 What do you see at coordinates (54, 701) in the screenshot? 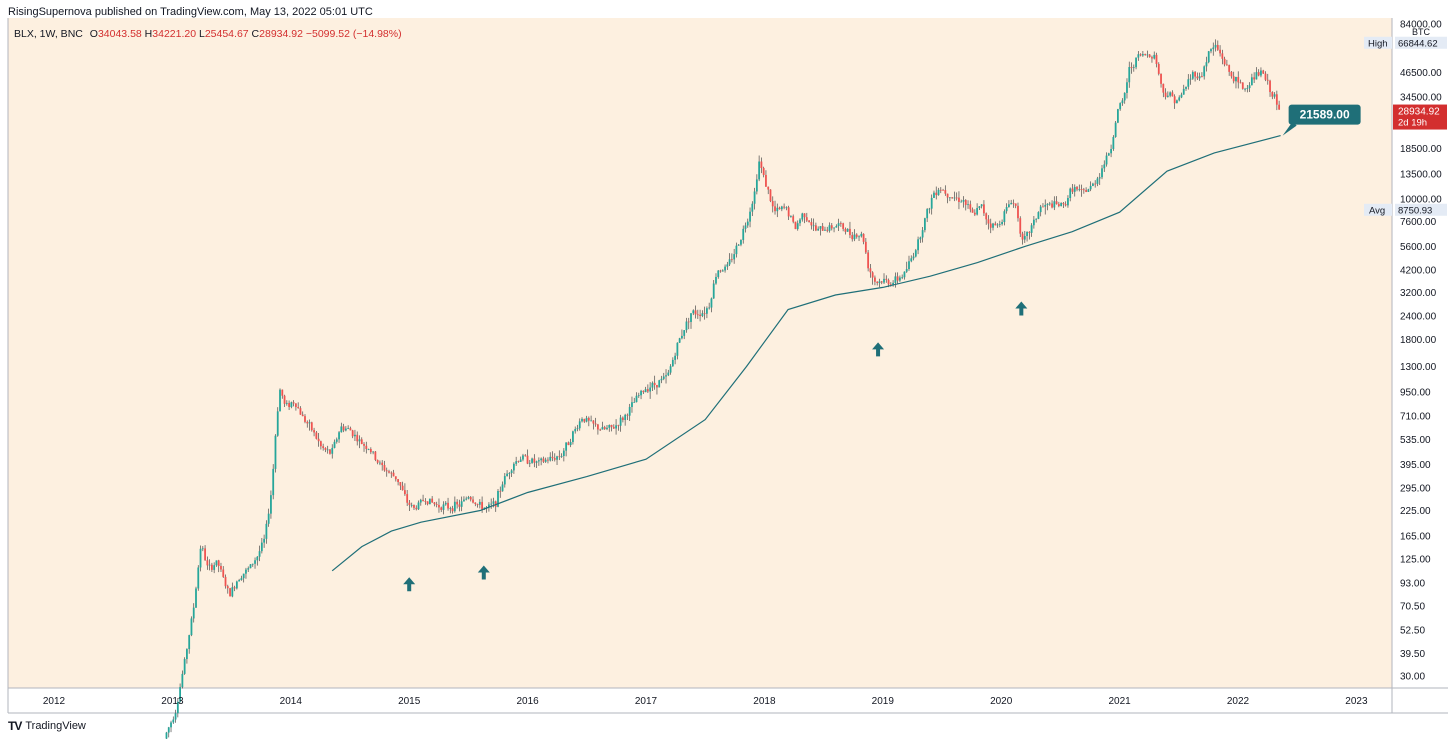
I see `year-tick-label: 2012` at bounding box center [54, 701].